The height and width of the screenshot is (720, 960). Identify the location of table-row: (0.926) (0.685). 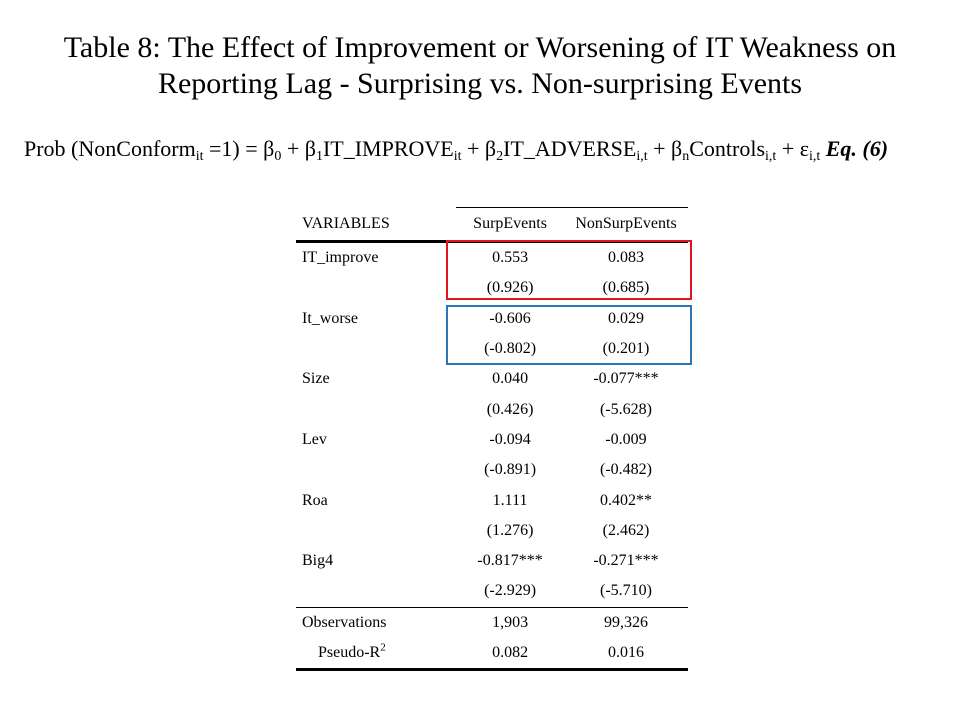
(492, 288).